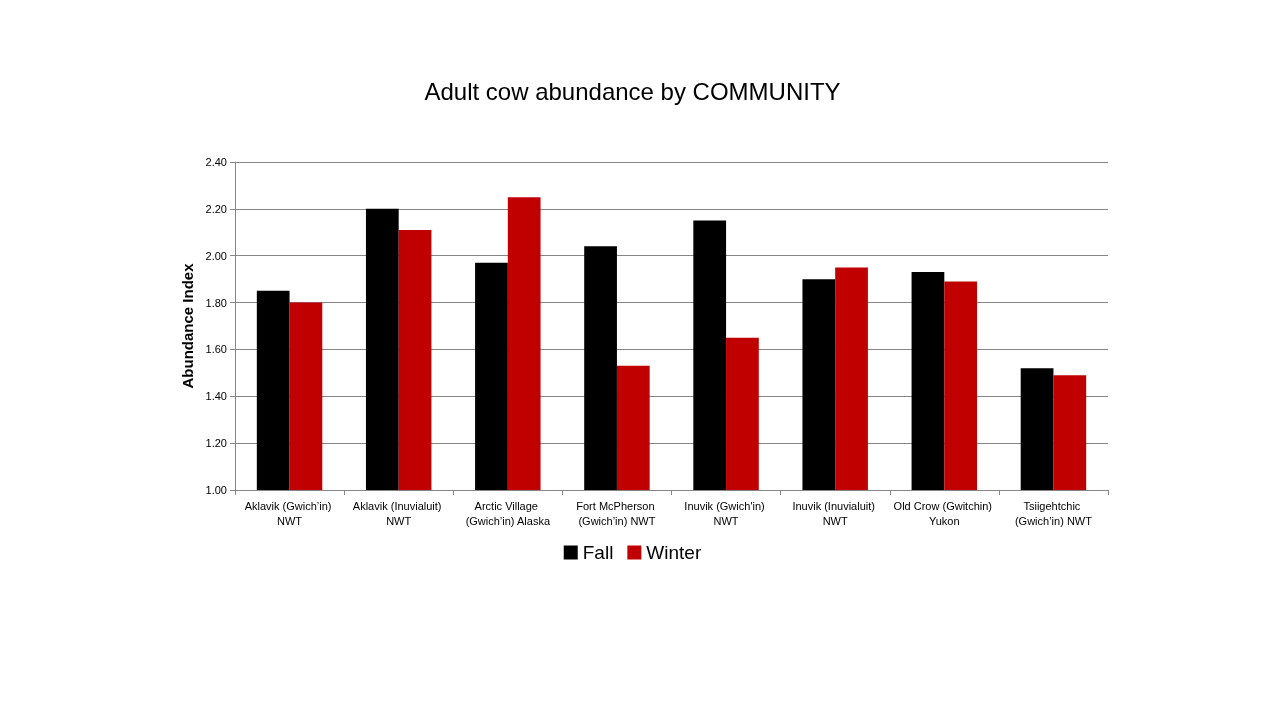 The image size is (1265, 717). What do you see at coordinates (944, 513) in the screenshot?
I see `x-tick-label: Old Crow (Gwitchin) Yukon` at bounding box center [944, 513].